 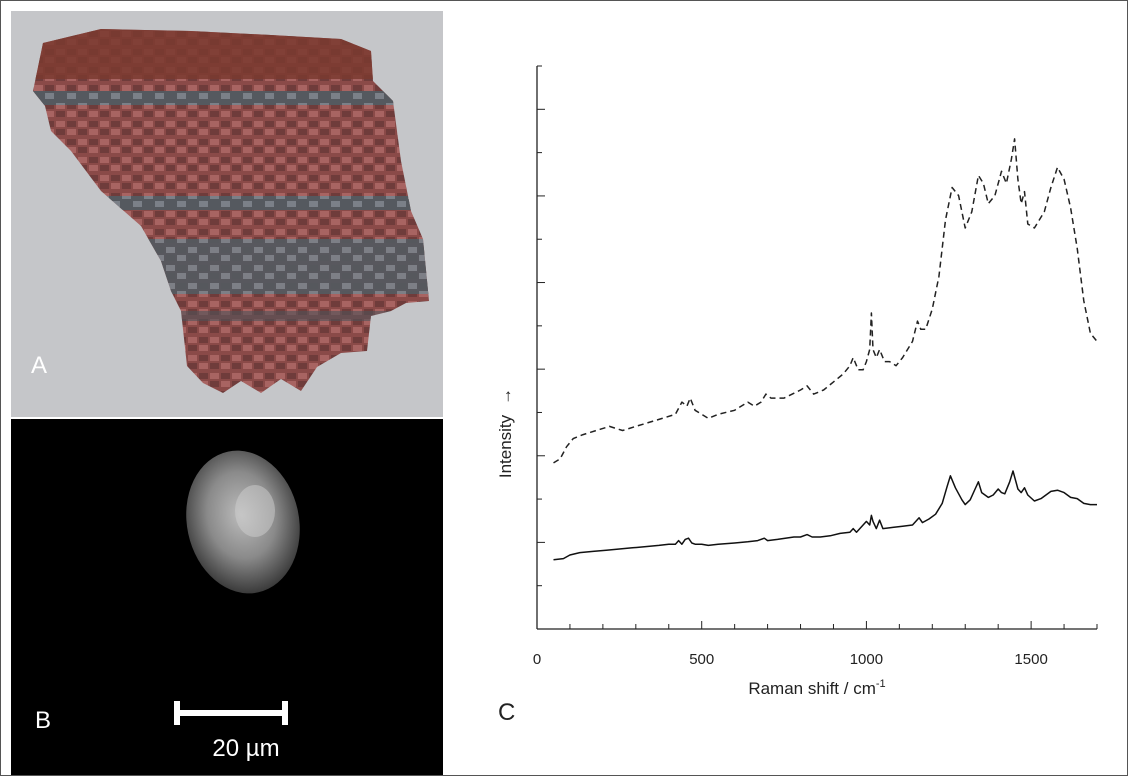 What do you see at coordinates (246, 748) in the screenshot?
I see `scale-bar-label: 20 µm` at bounding box center [246, 748].